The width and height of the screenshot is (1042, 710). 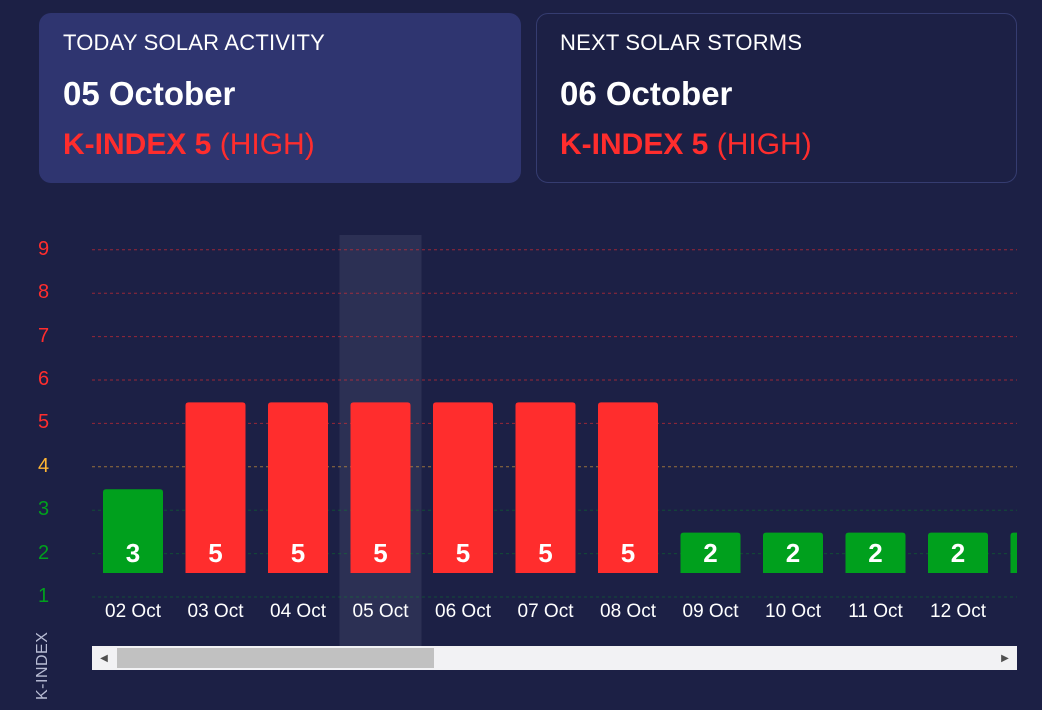 What do you see at coordinates (711, 611) in the screenshot?
I see `x-tick-label: 09 Oct` at bounding box center [711, 611].